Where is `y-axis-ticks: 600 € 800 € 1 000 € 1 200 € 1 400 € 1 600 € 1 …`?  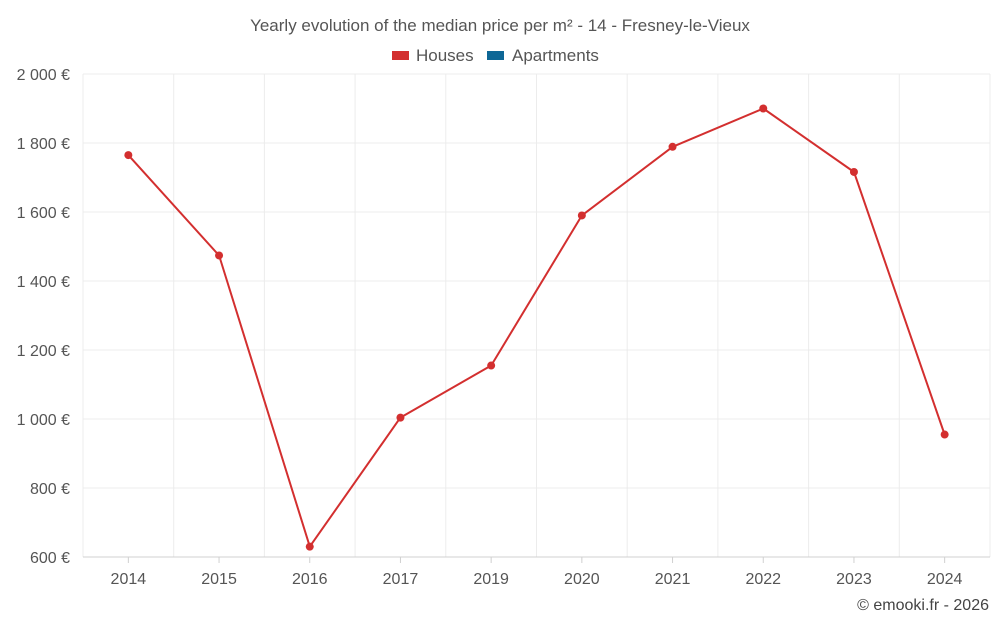
y-axis-ticks: 600 € 800 € 1 000 € 1 200 € 1 400 € 1 600 € 1 … is located at coordinates (43, 317).